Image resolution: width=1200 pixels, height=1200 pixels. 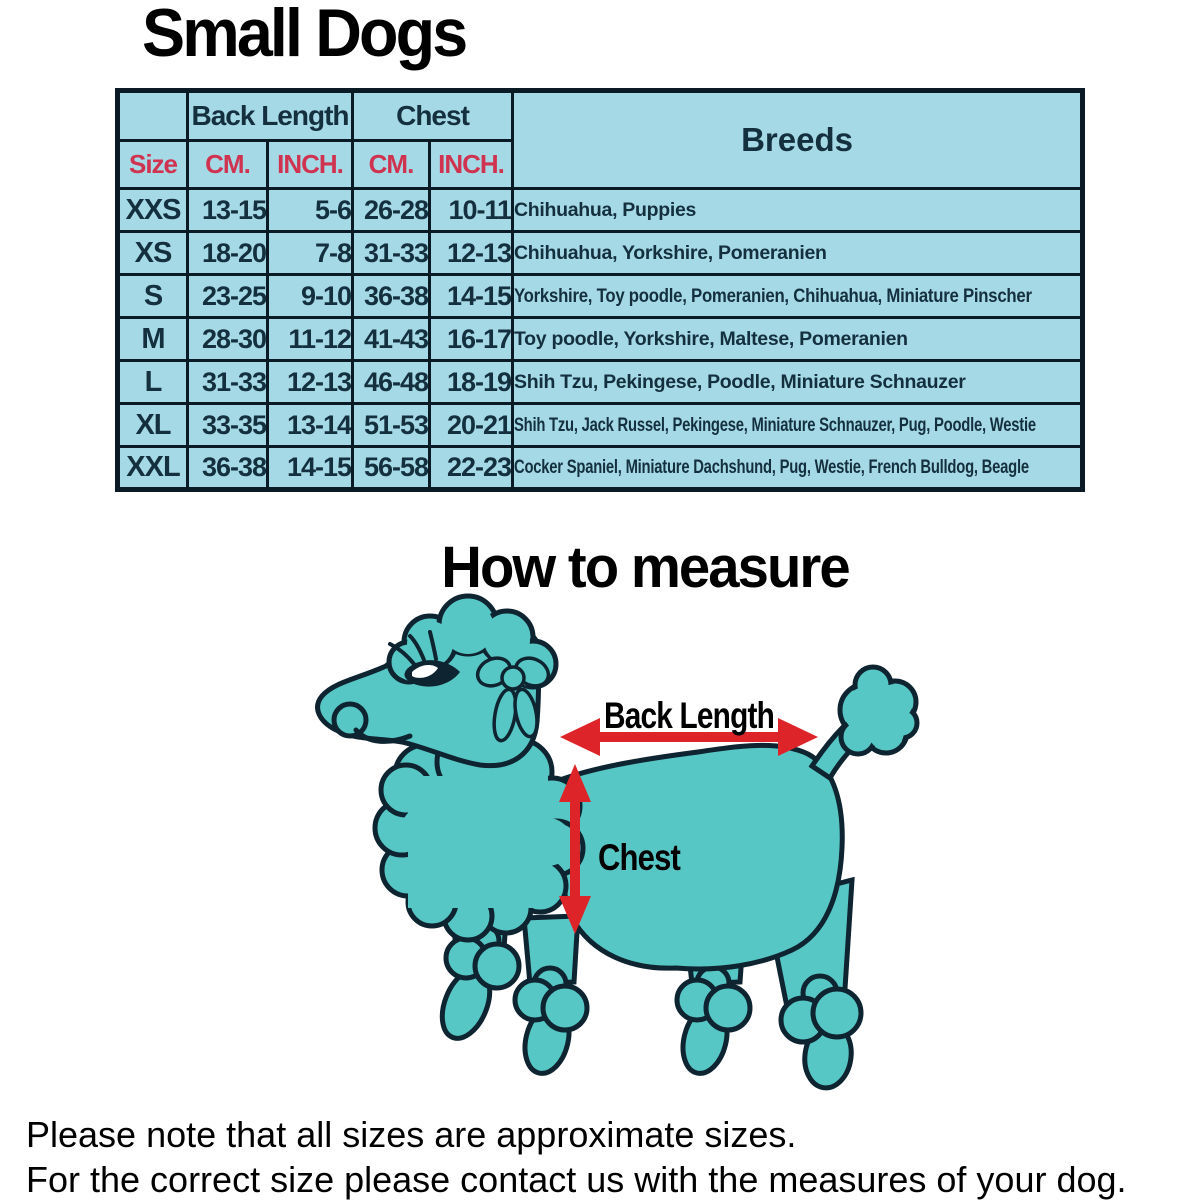 I want to click on chest-cm-value: 51-53, so click(x=391, y=425).